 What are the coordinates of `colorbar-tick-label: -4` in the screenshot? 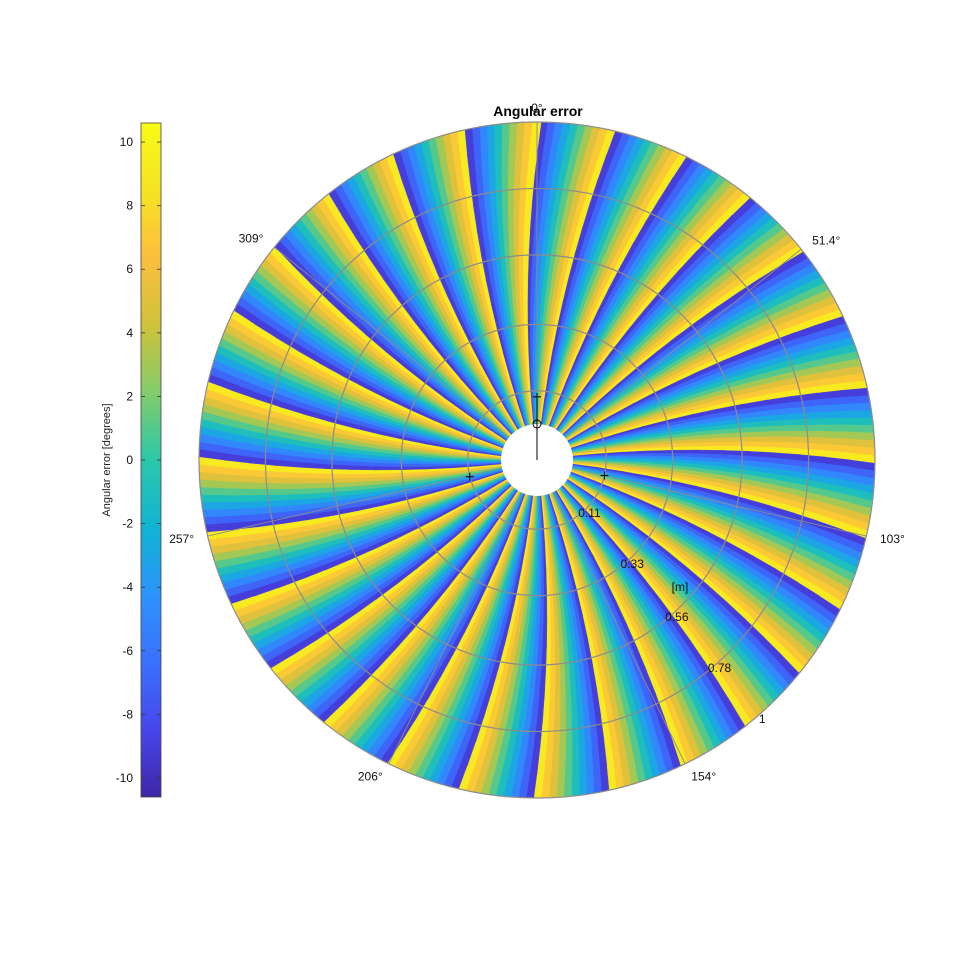 It's located at (127, 587).